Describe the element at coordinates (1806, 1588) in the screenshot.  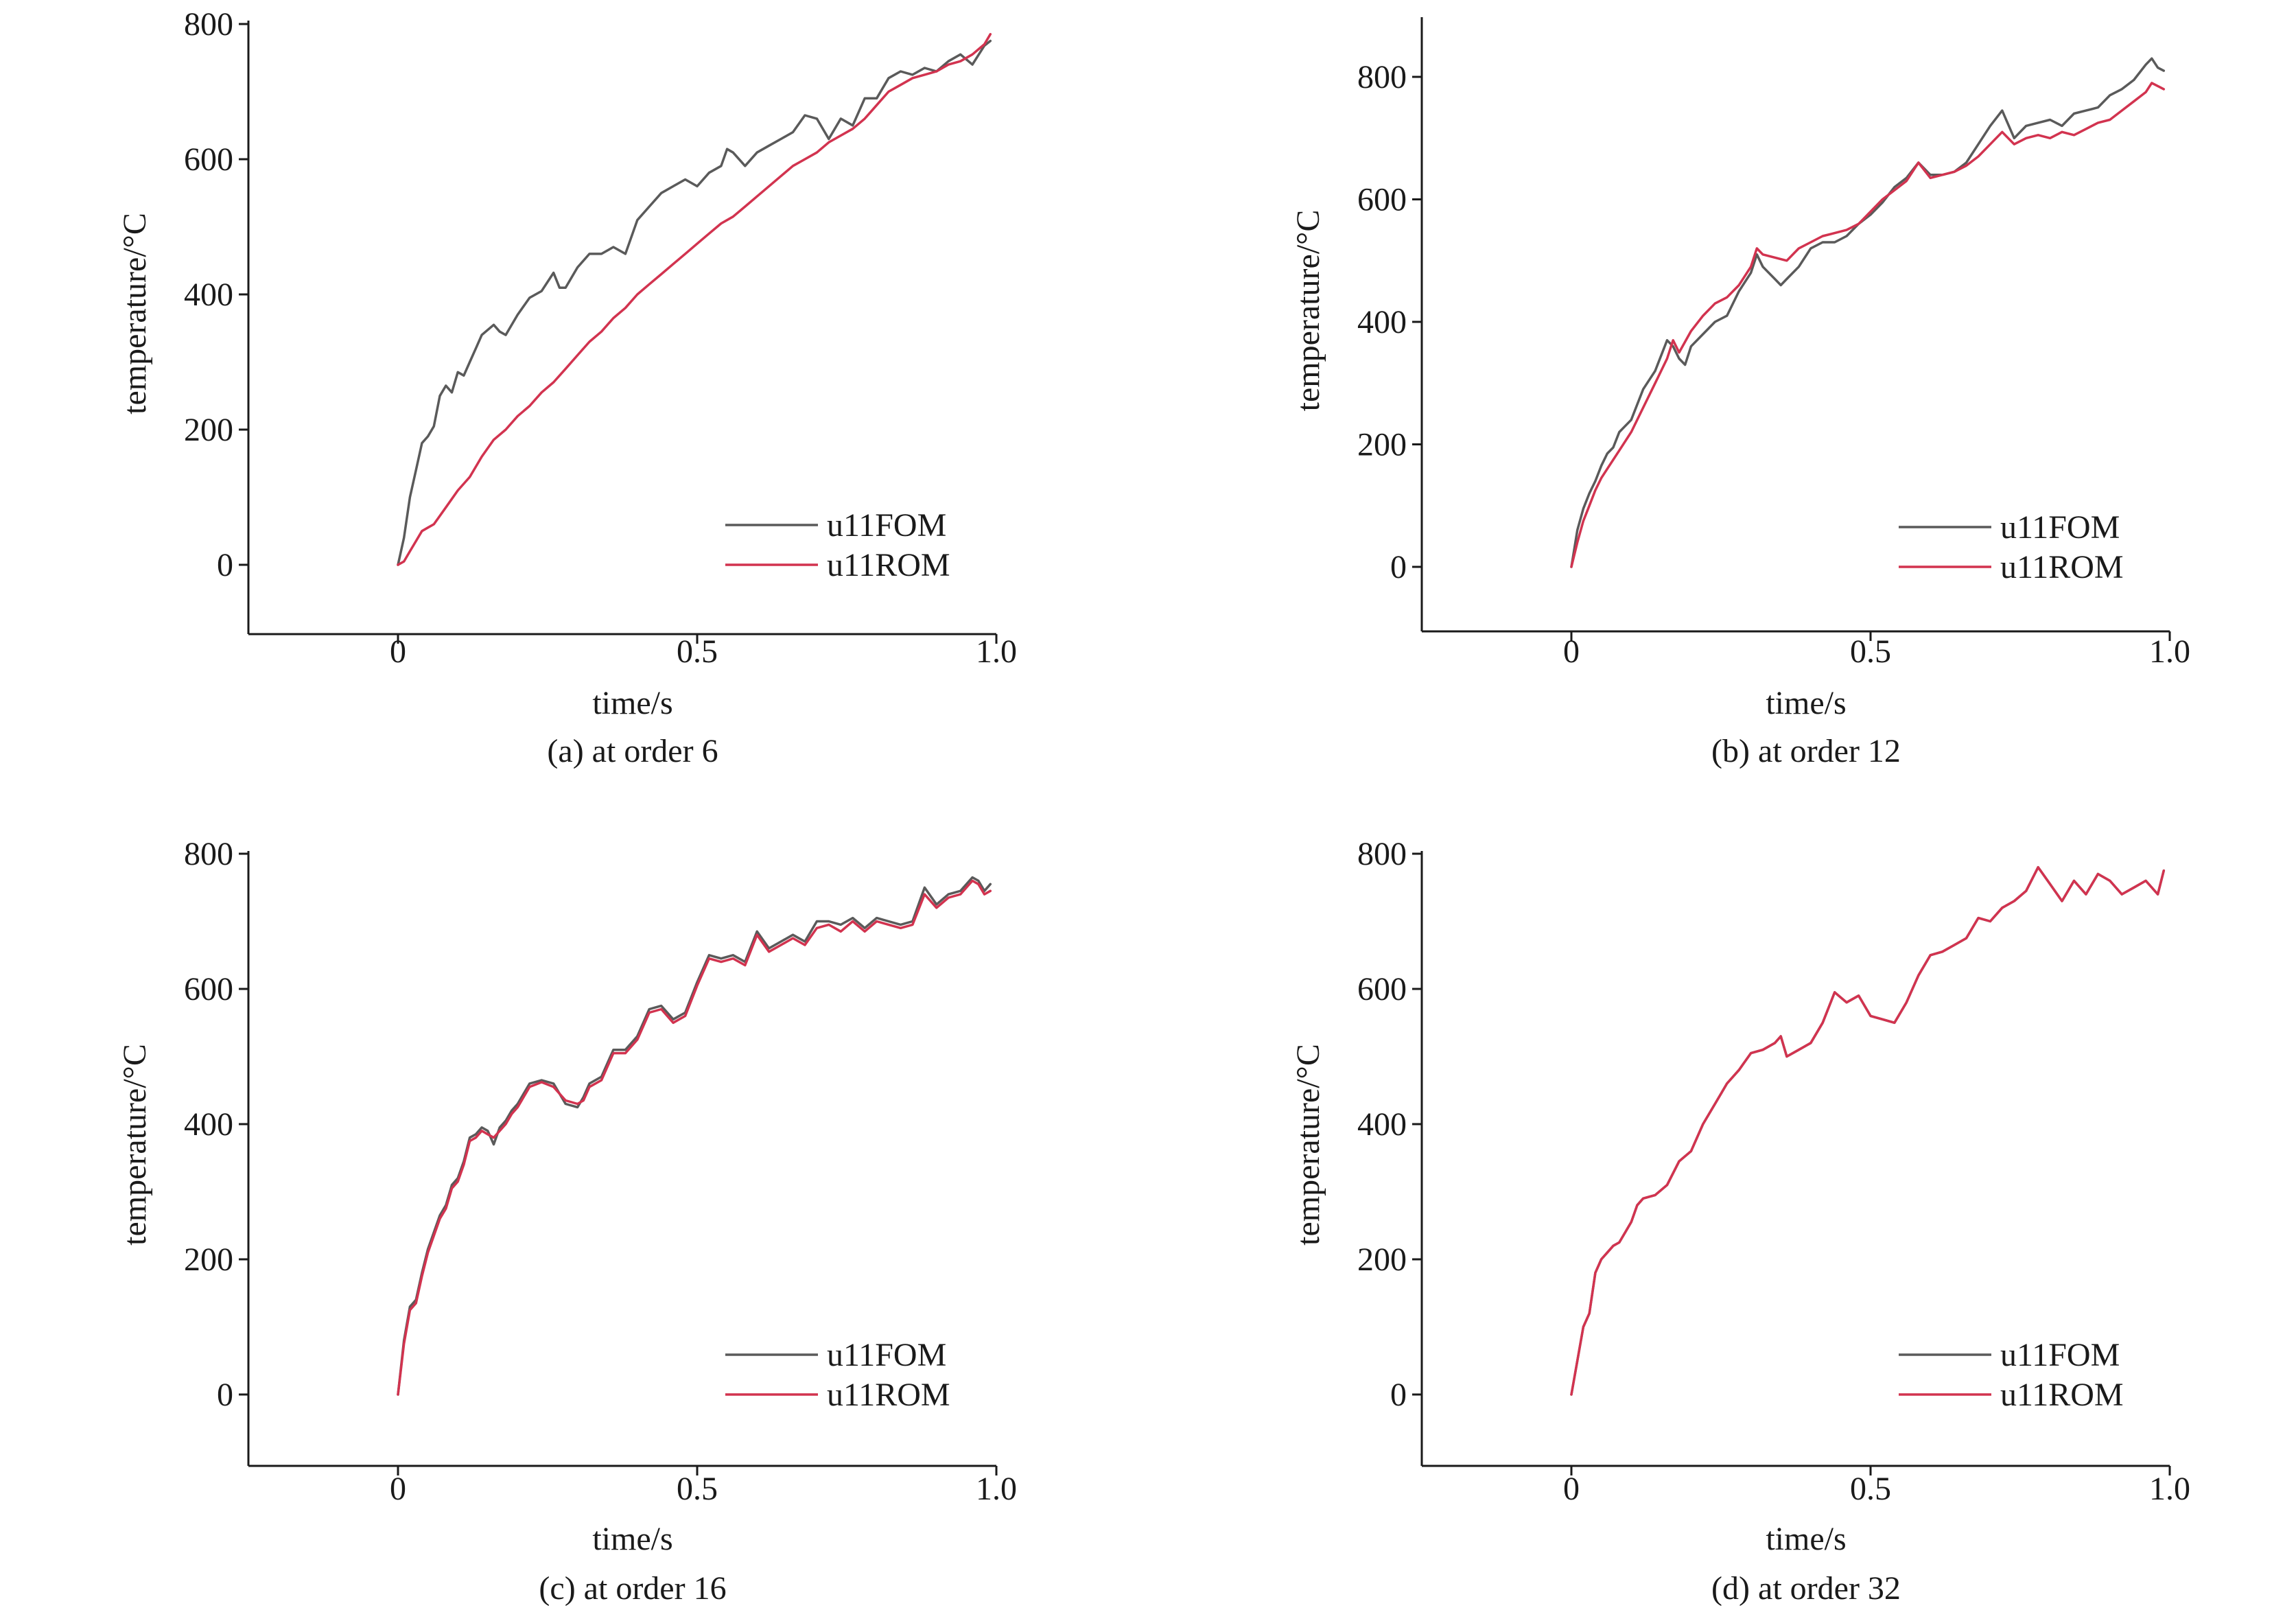
I see `panel-caption: (d) at order 32` at that location.